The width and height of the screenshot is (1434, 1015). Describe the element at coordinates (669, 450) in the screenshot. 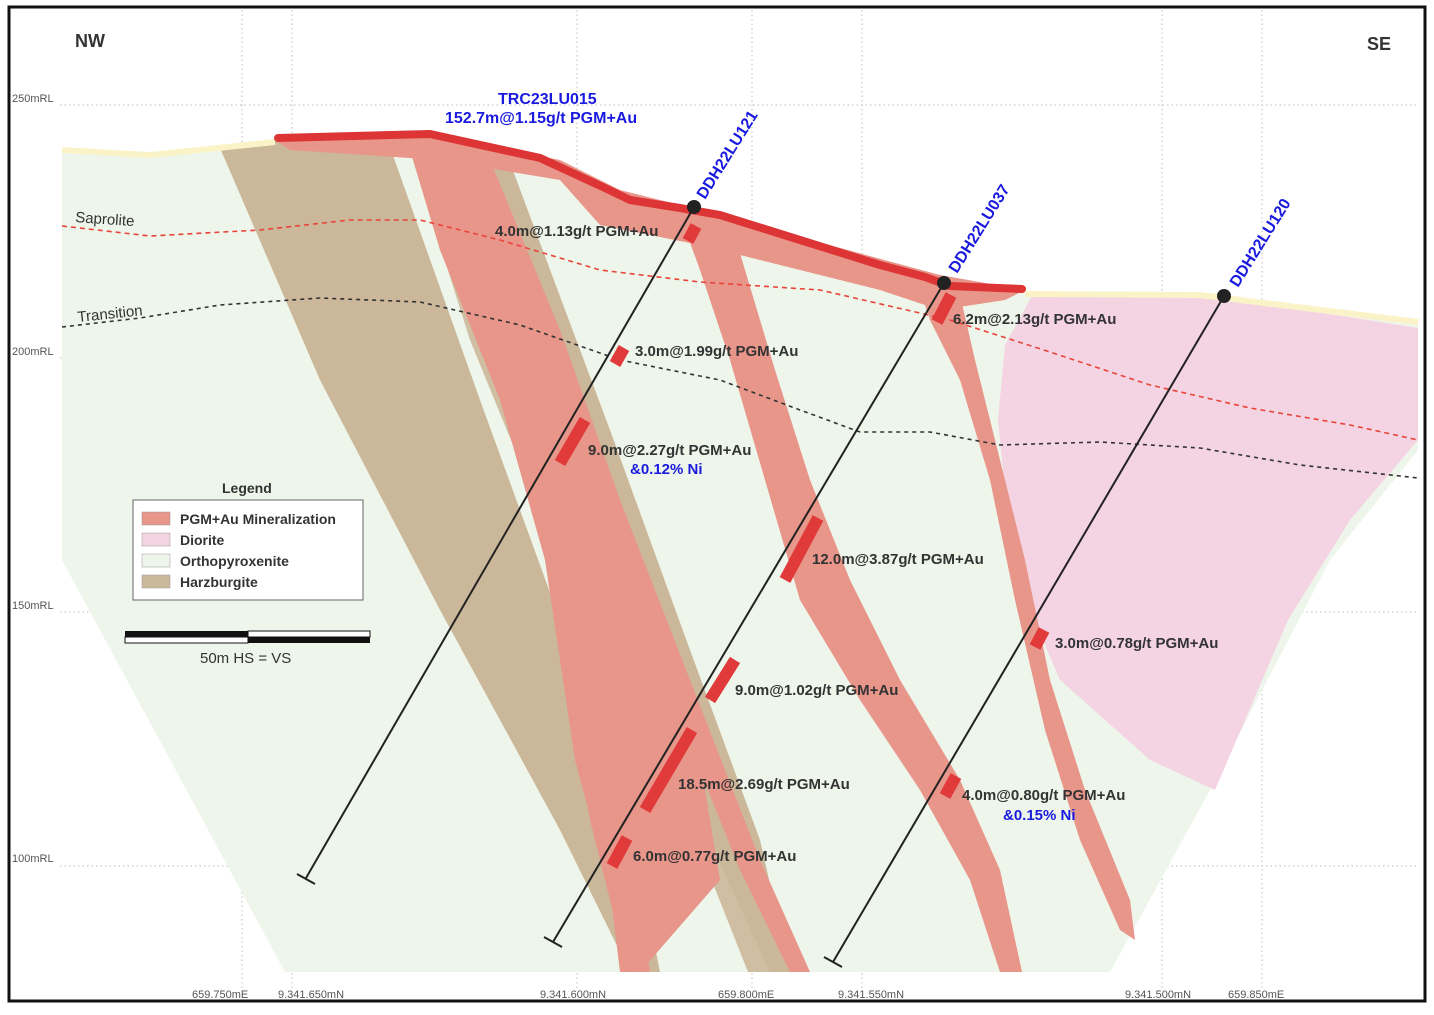

I see `intercept-label: 9.0m@2.27g/t PGM+Au` at that location.